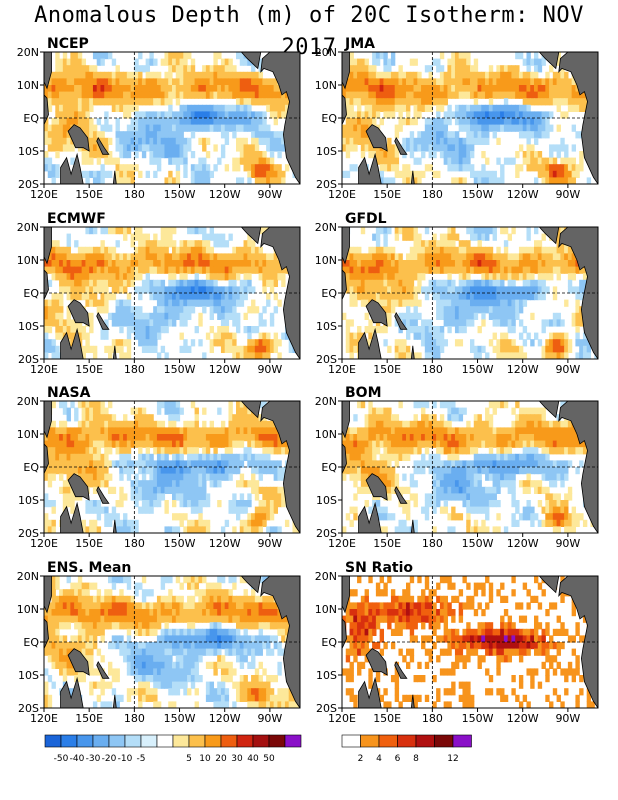 This screenshot has height=800, width=618. What do you see at coordinates (28, 500) in the screenshot?
I see `y-tick-label: 10S` at bounding box center [28, 500].